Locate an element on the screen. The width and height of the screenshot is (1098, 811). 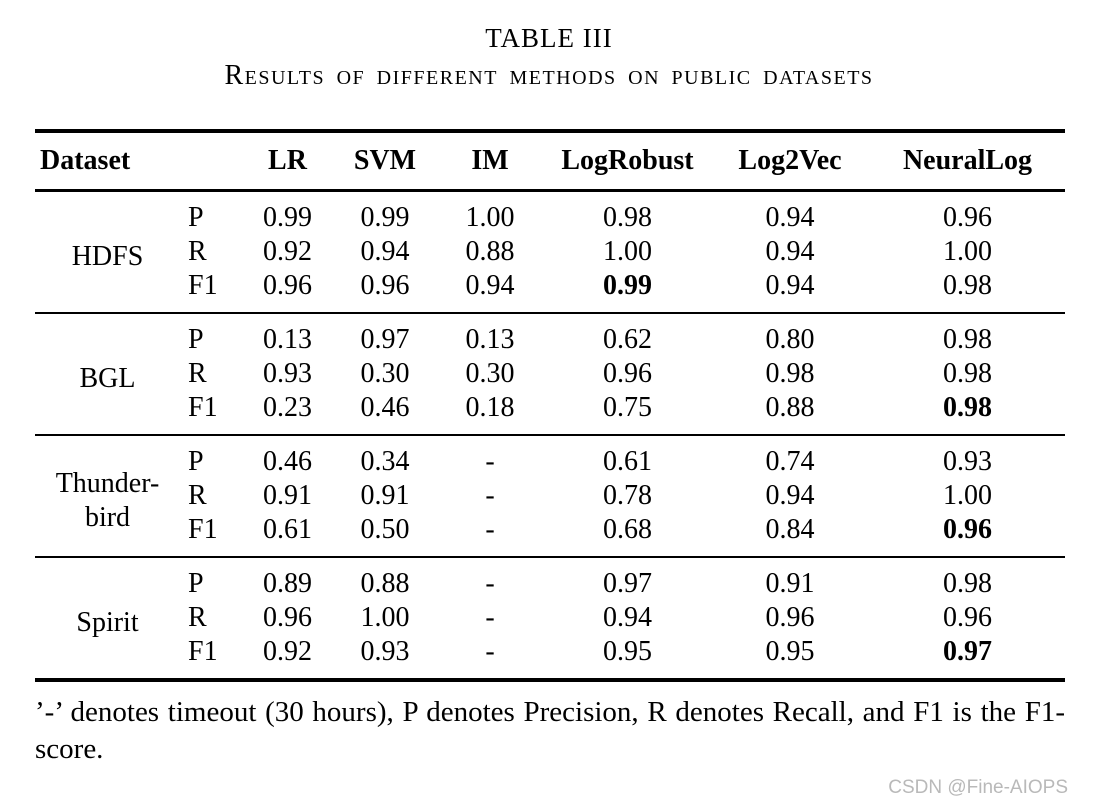
watermark: CSDN @Fine-AIOPS is located at coordinates (978, 787).